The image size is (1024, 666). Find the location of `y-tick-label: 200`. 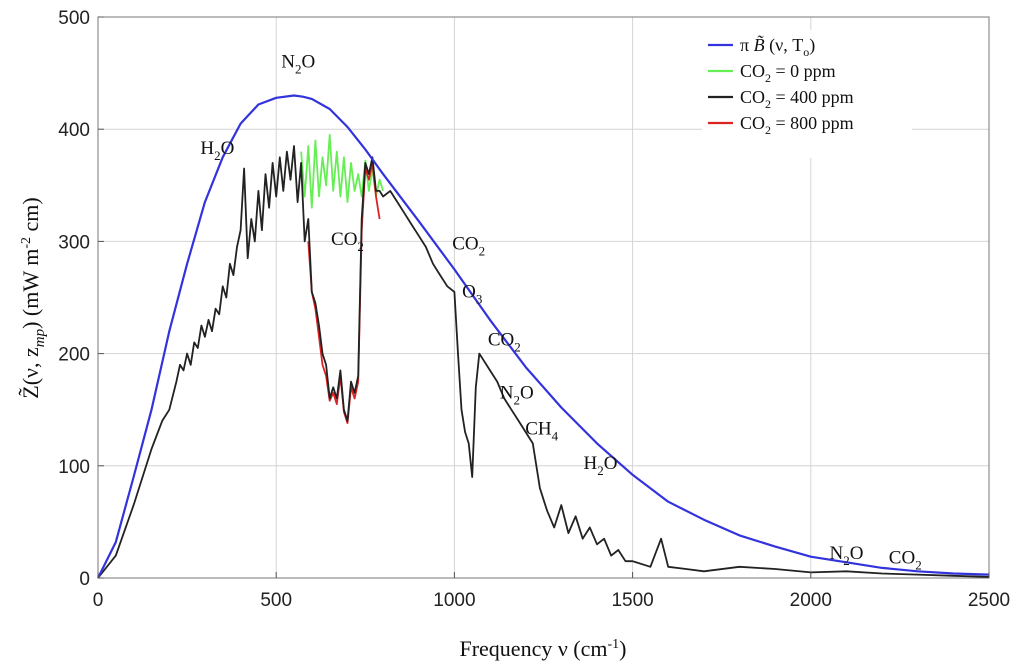

y-tick-label: 200 is located at coordinates (74, 355).